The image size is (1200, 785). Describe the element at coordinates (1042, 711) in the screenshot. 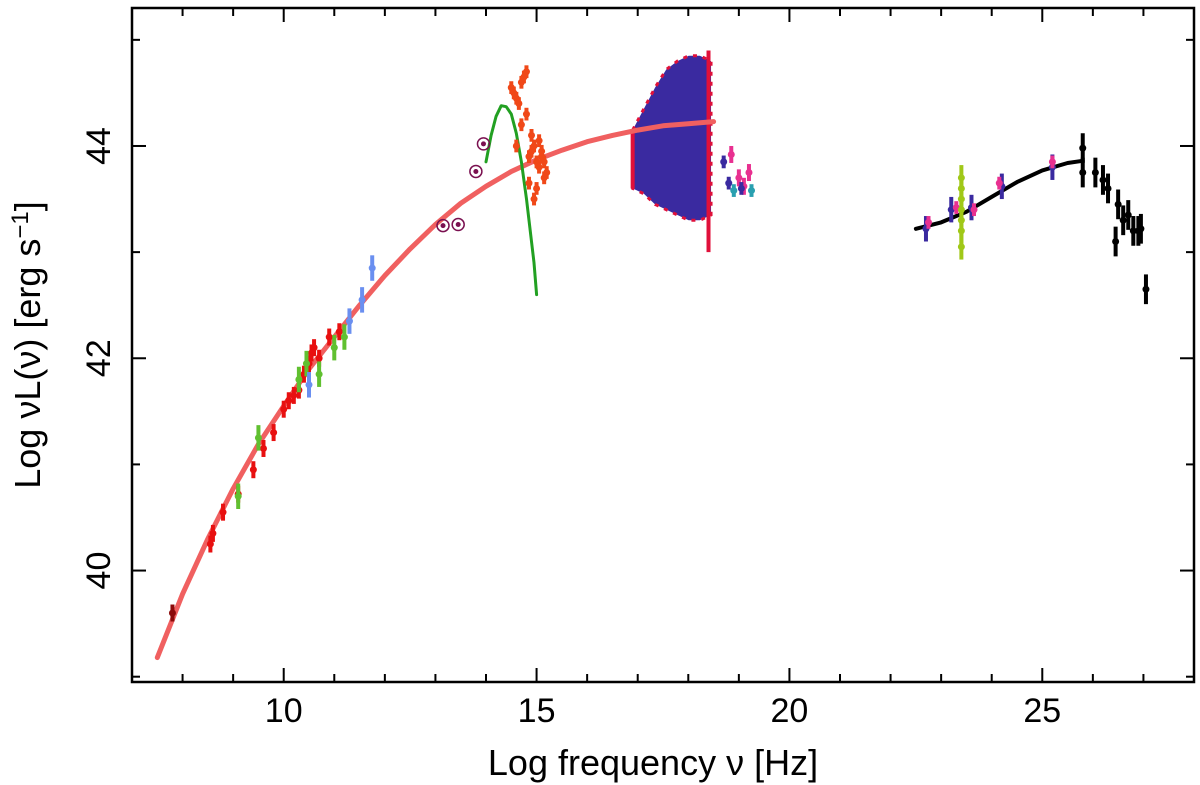

I see `x-tick-label: 25` at that location.